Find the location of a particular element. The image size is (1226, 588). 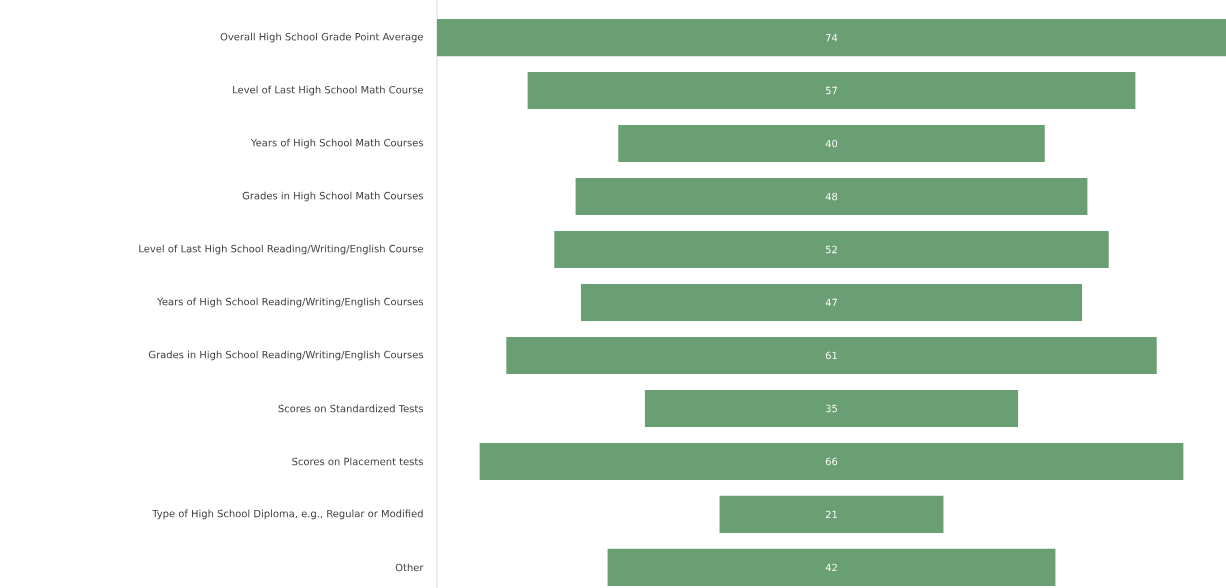

category-label: Scores on Standardized Tests is located at coordinates (351, 408).